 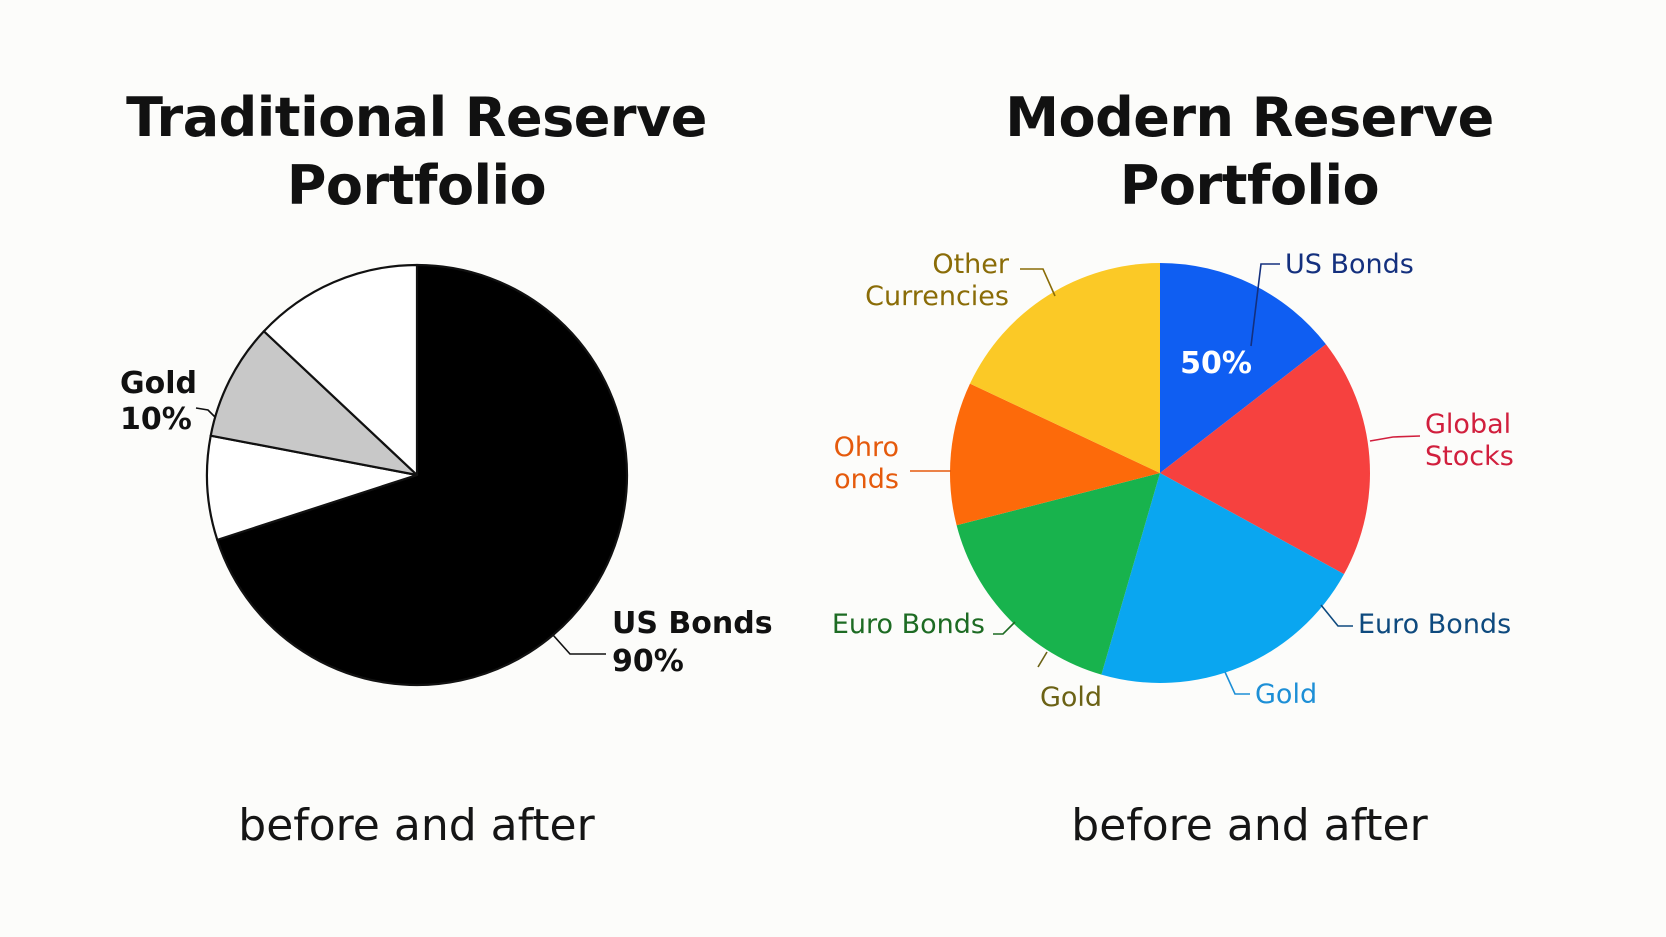 I want to click on chart-title-line-1: Modern Reserve, so click(x=1249, y=117).